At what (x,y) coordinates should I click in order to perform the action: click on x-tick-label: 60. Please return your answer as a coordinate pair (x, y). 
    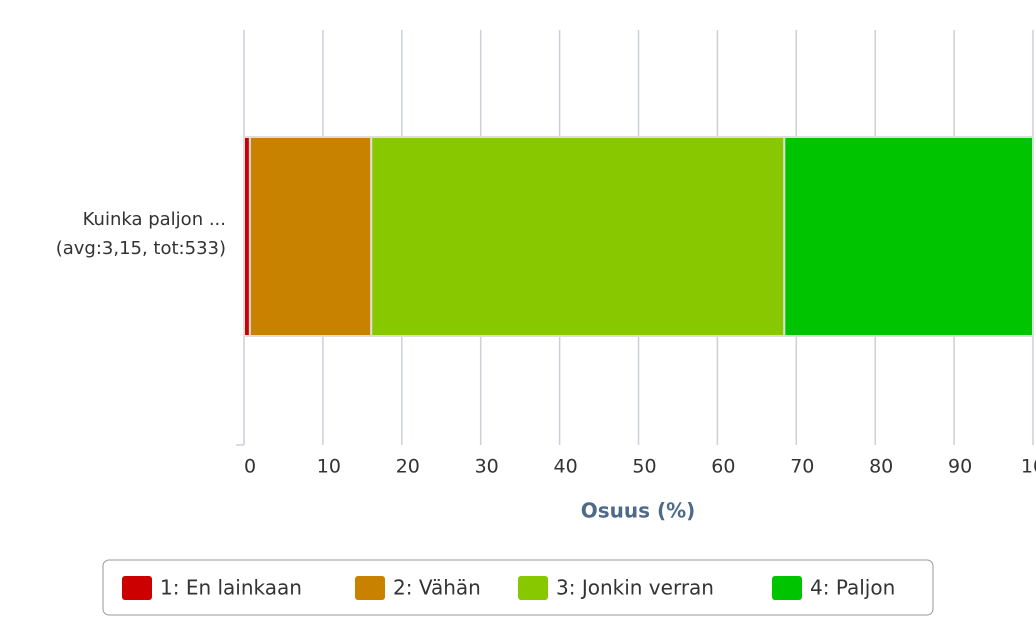
    Looking at the image, I should click on (723, 467).